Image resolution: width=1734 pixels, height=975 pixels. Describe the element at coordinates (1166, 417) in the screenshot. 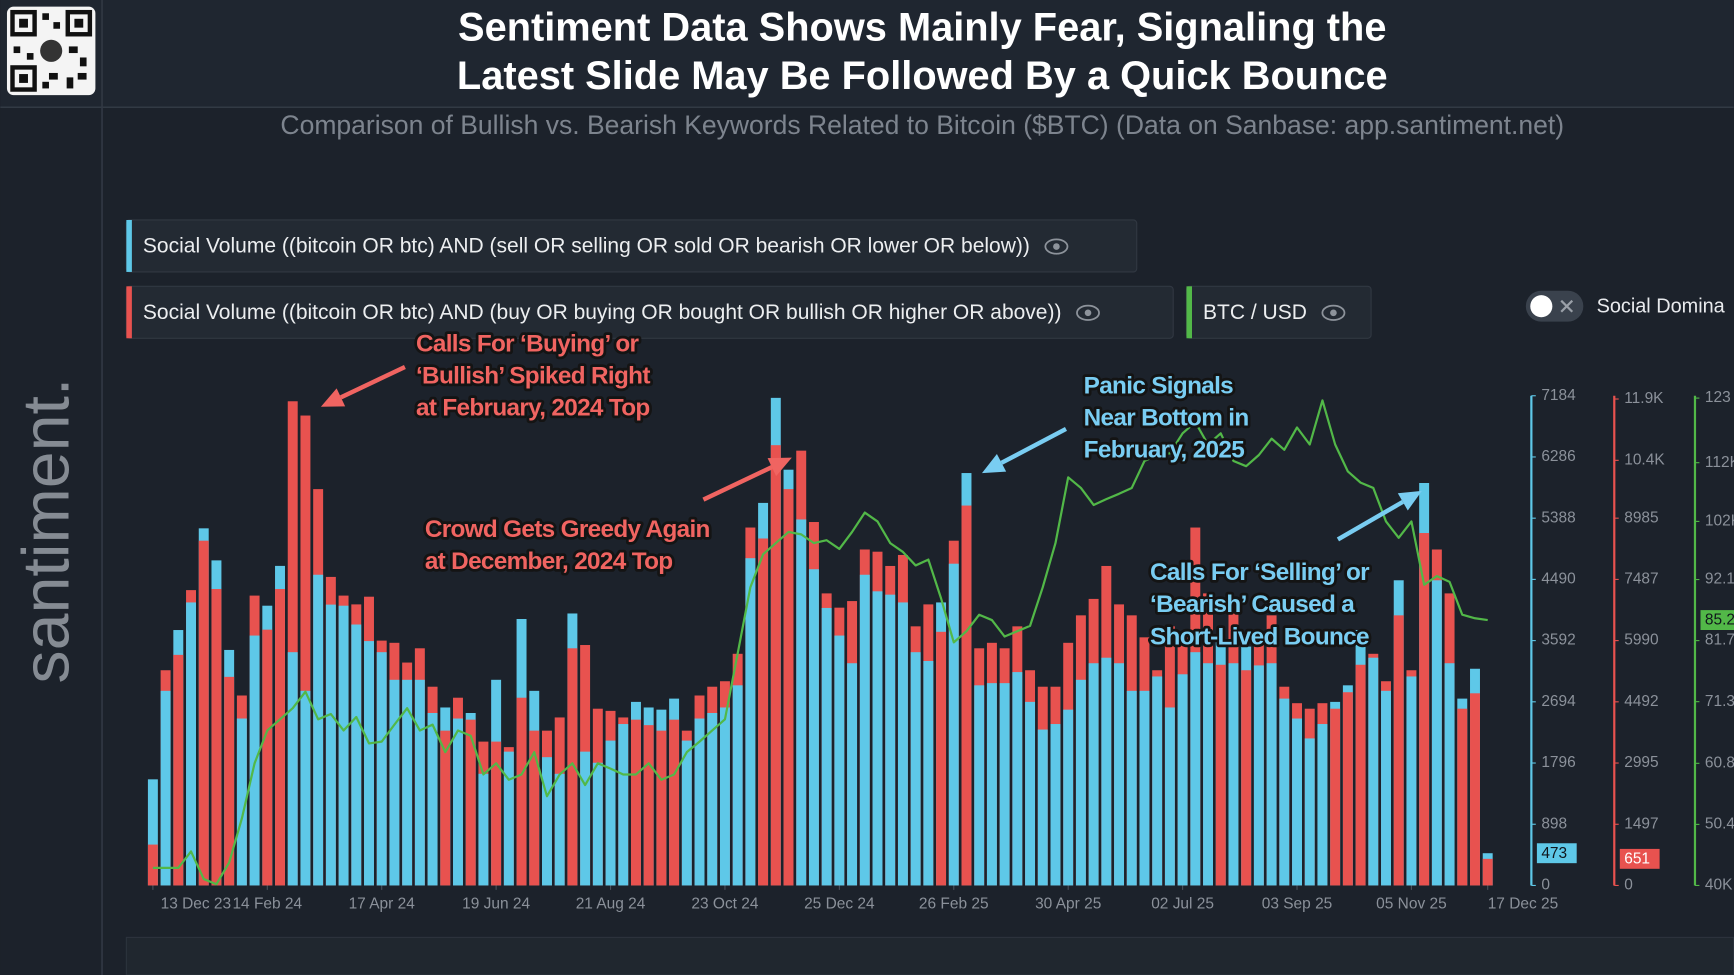

I see `annotation-text: Near Bottom in` at that location.